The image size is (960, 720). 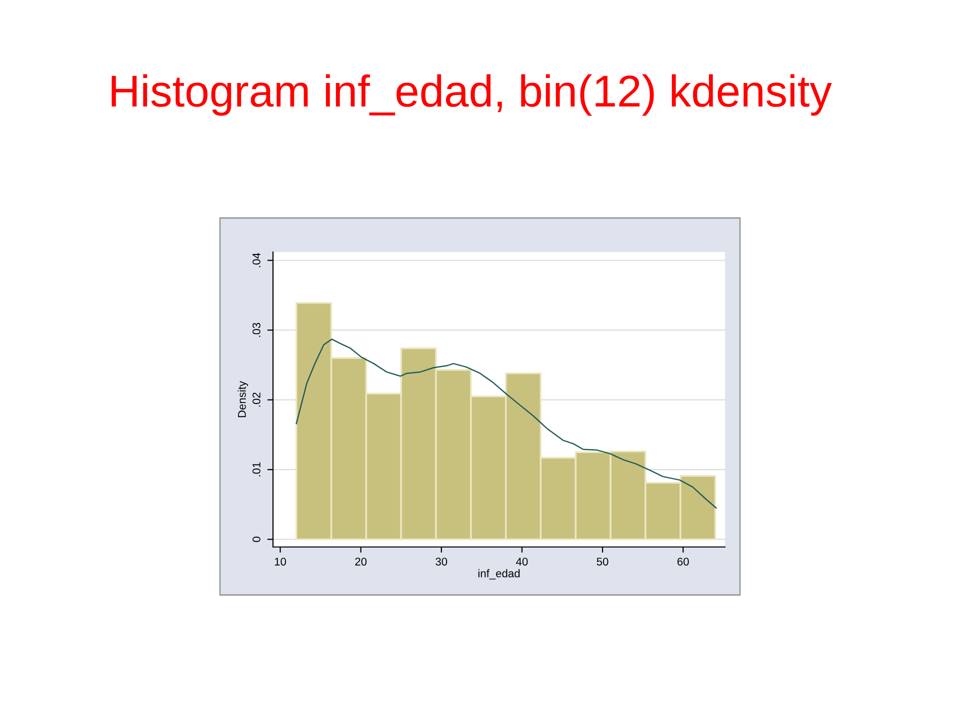 What do you see at coordinates (683, 562) in the screenshot?
I see `x-tick-label: 60` at bounding box center [683, 562].